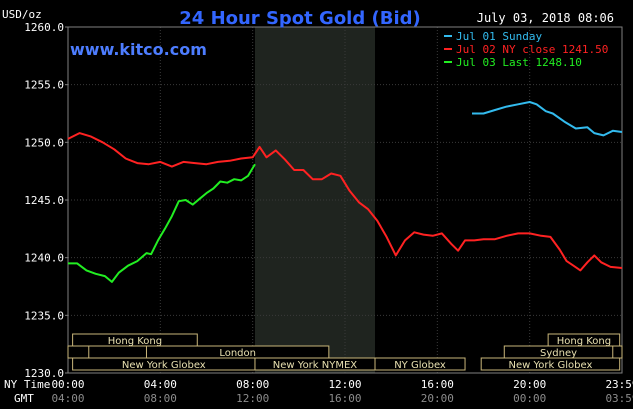 The image size is (633, 409). What do you see at coordinates (558, 353) in the screenshot?
I see `session-label: Sydney` at bounding box center [558, 353].